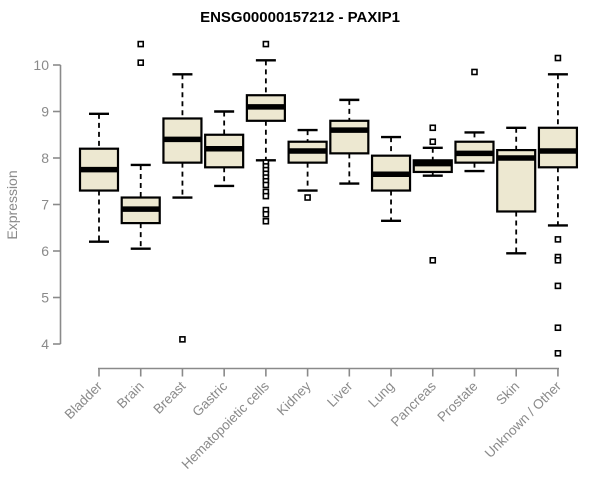 This screenshot has width=600, height=500. What do you see at coordinates (265, 132) in the screenshot?
I see `box-hematopoietic-cells` at bounding box center [265, 132].